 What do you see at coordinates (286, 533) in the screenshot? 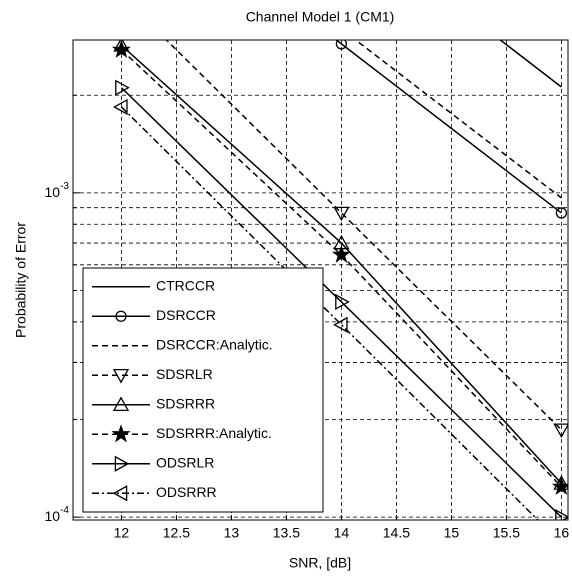
I see `x-tick-label: 13.5` at bounding box center [286, 533].